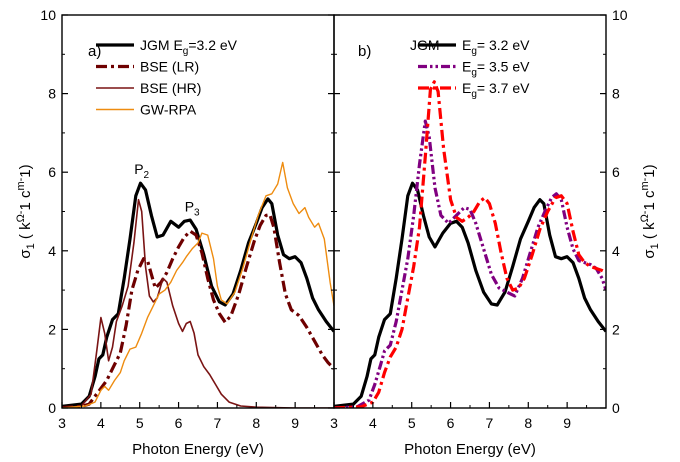 The height and width of the screenshot is (462, 680). What do you see at coordinates (192, 209) in the screenshot?
I see `peak-annotation: P3` at bounding box center [192, 209].